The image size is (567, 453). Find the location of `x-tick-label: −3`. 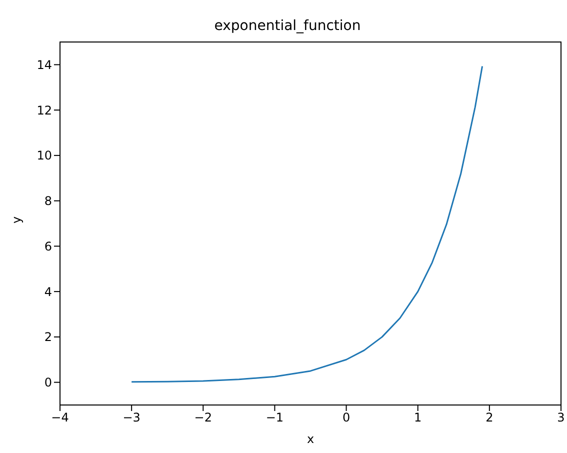

x-tick-label: −3 is located at coordinates (131, 417).